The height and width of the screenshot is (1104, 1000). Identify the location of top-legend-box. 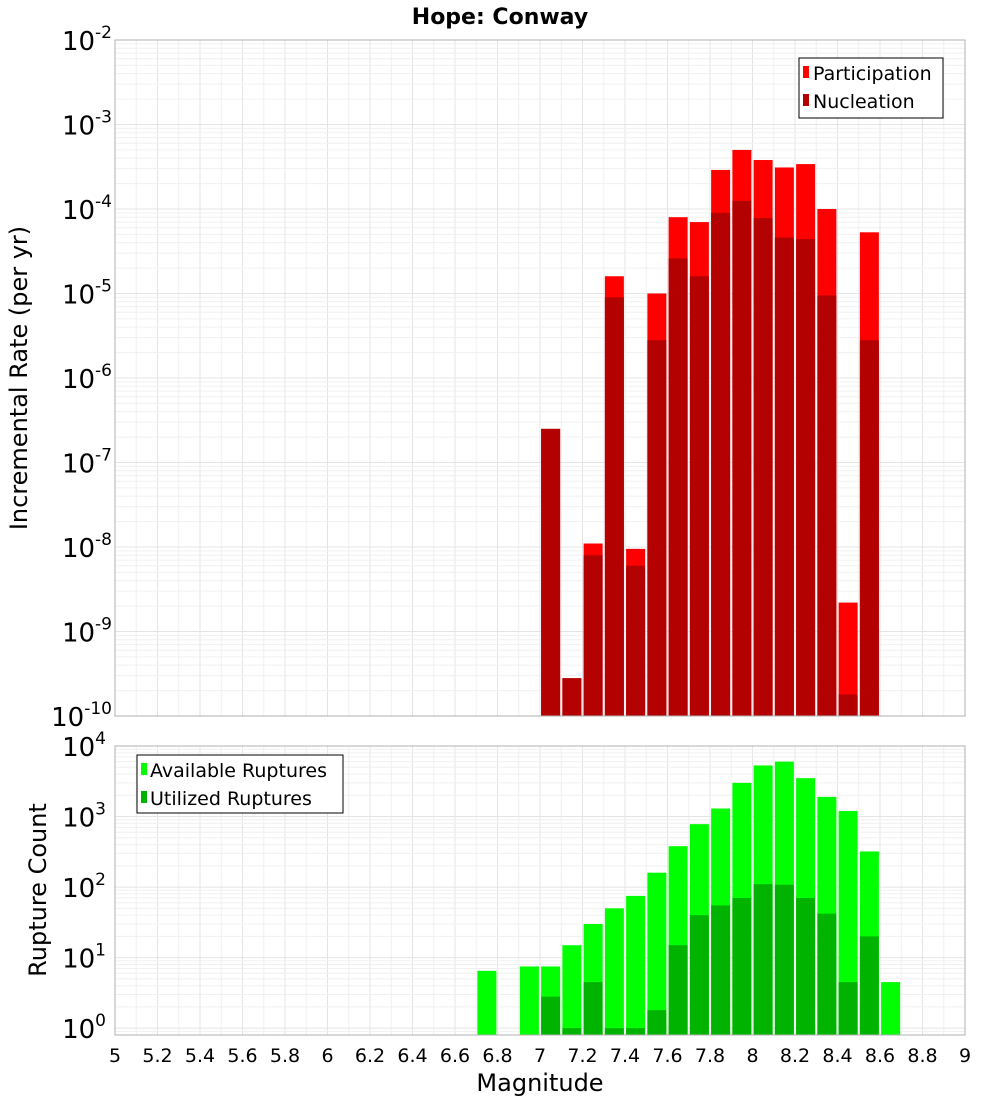
(871, 88).